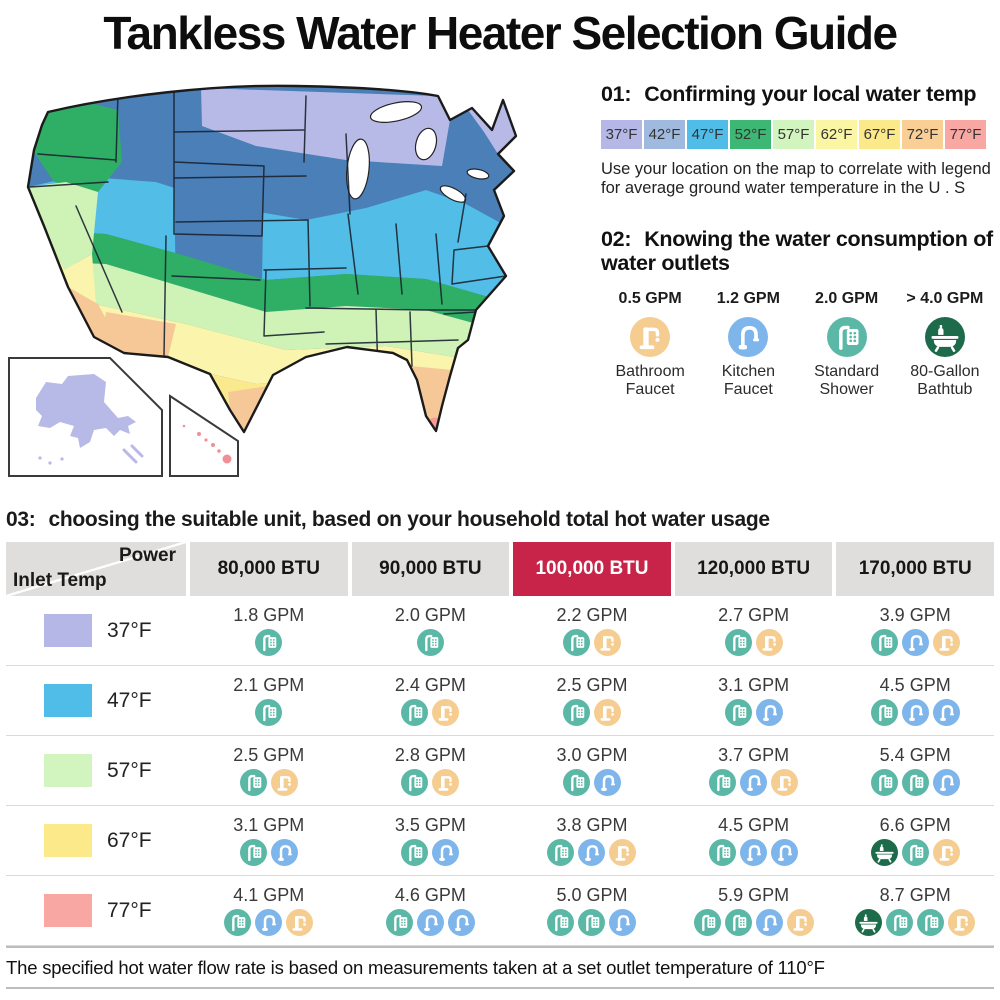 This screenshot has width=1000, height=1000. Describe the element at coordinates (915, 755) in the screenshot. I see `gpm-value: 5.4 GPM` at that location.